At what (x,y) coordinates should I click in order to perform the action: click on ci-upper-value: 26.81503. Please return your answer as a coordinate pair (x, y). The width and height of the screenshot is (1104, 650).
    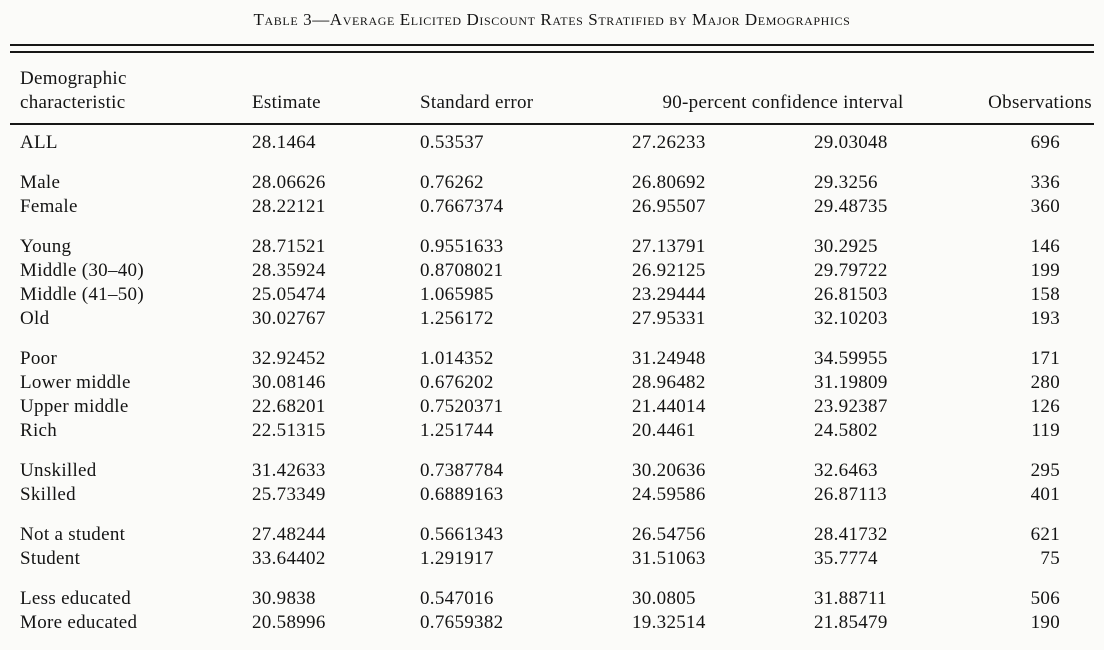
    Looking at the image, I should click on (851, 294).